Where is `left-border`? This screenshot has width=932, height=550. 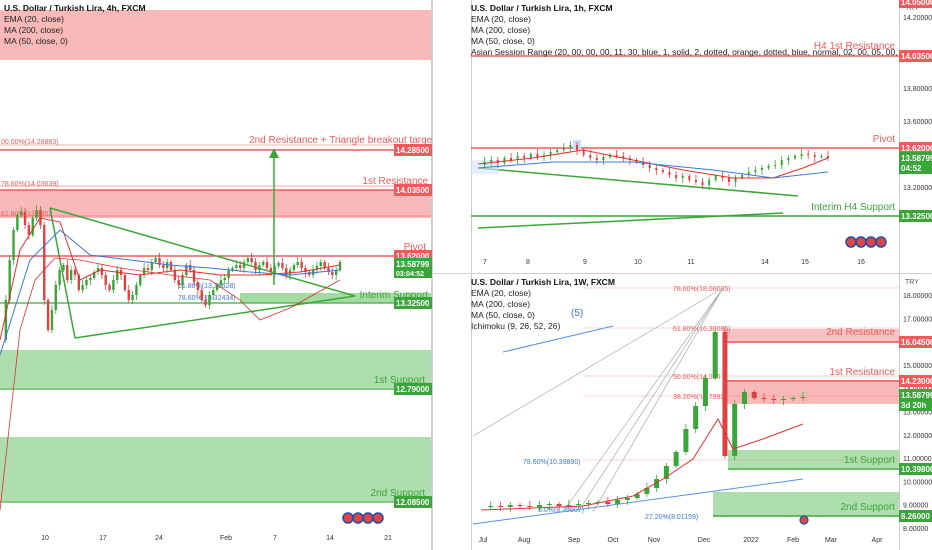 left-border is located at coordinates (471, 136).